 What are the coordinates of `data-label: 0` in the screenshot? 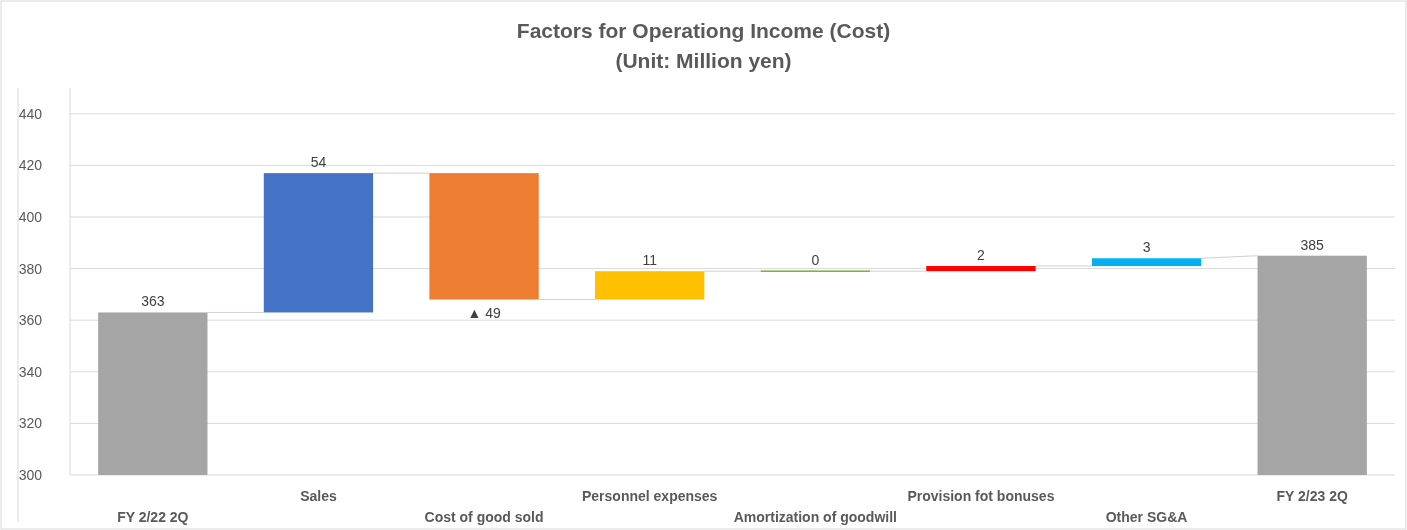 It's located at (815, 260).